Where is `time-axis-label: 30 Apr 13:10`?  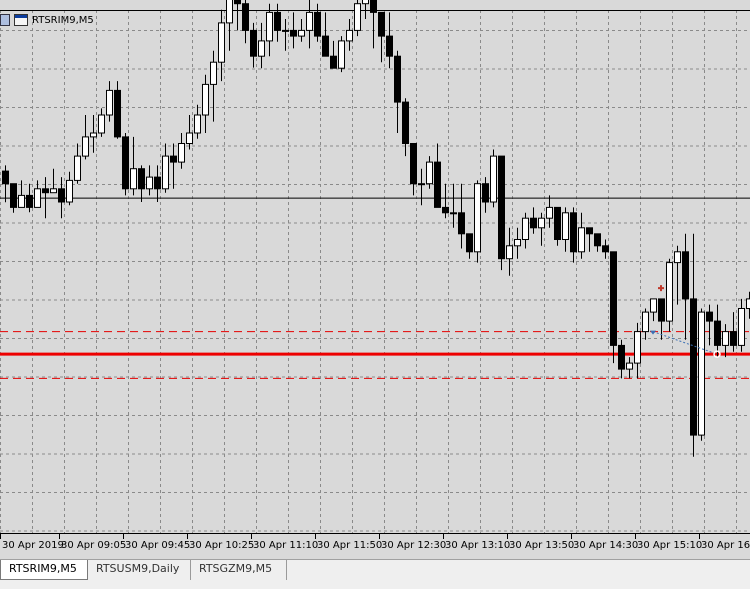
time-axis-label: 30 Apr 13:10 is located at coordinates (477, 545).